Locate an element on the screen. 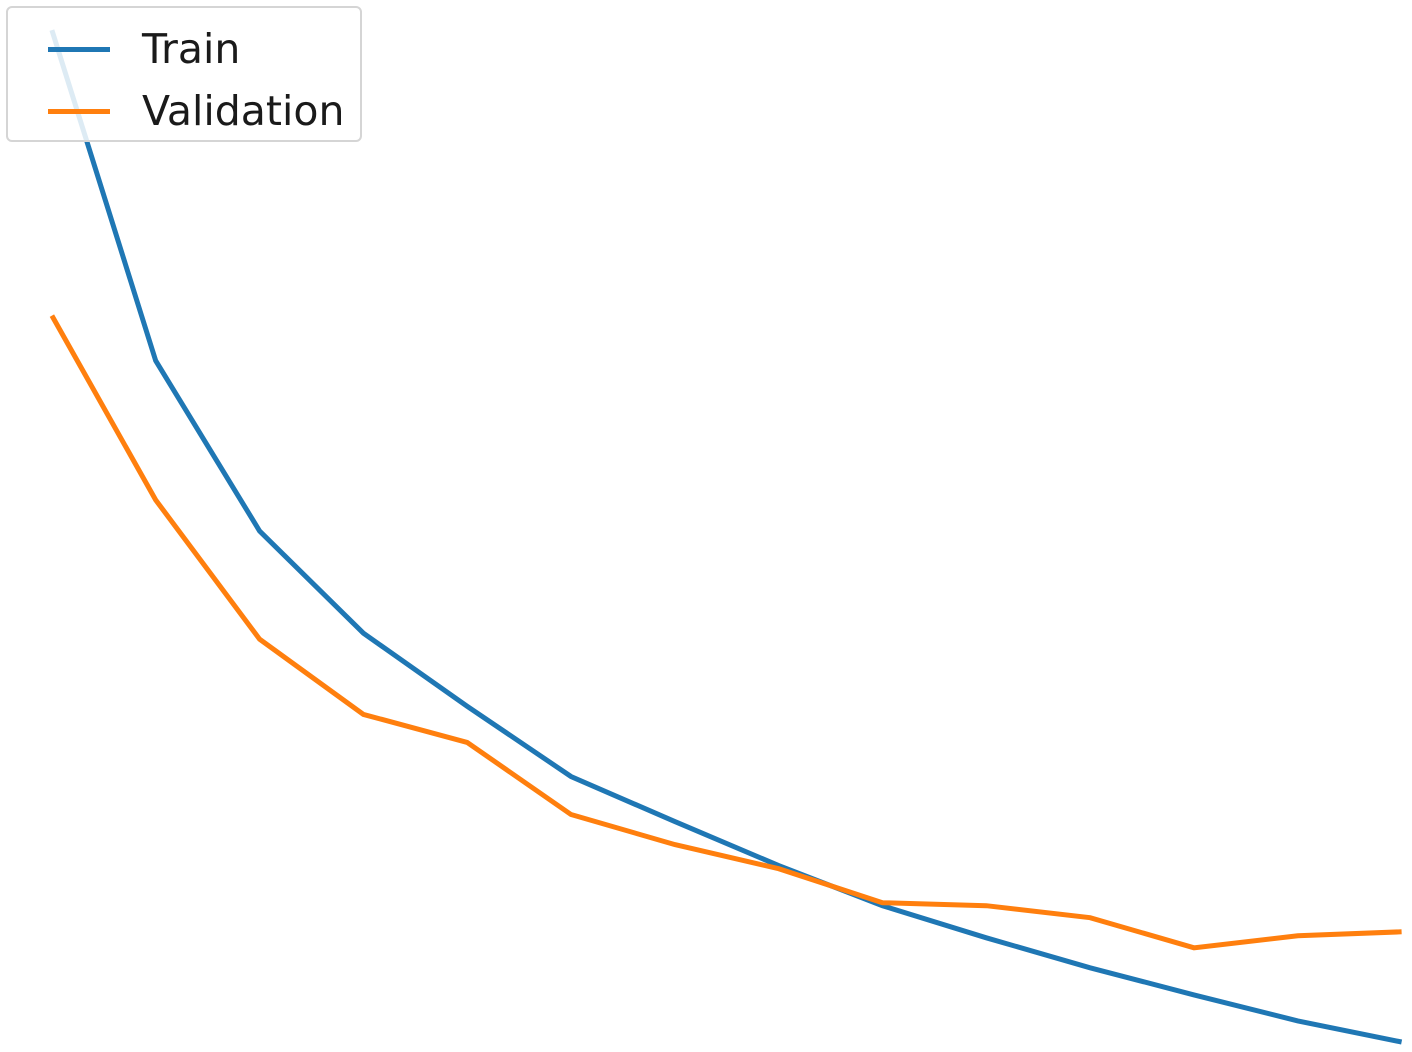 The width and height of the screenshot is (1412, 1052). legend: Train Validation is located at coordinates (184, 74).